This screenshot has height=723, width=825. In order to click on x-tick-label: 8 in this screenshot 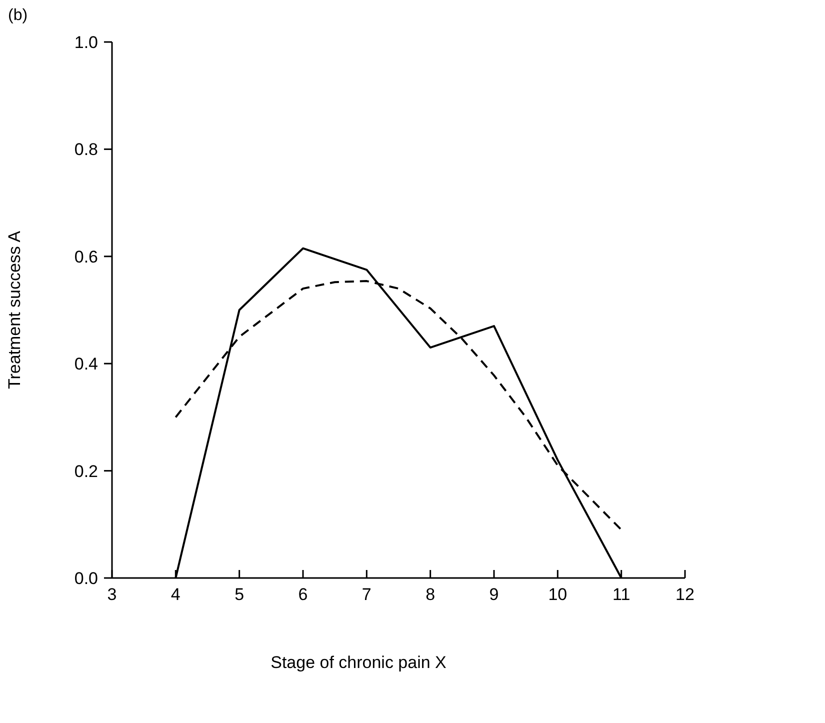, I will do `click(431, 594)`.